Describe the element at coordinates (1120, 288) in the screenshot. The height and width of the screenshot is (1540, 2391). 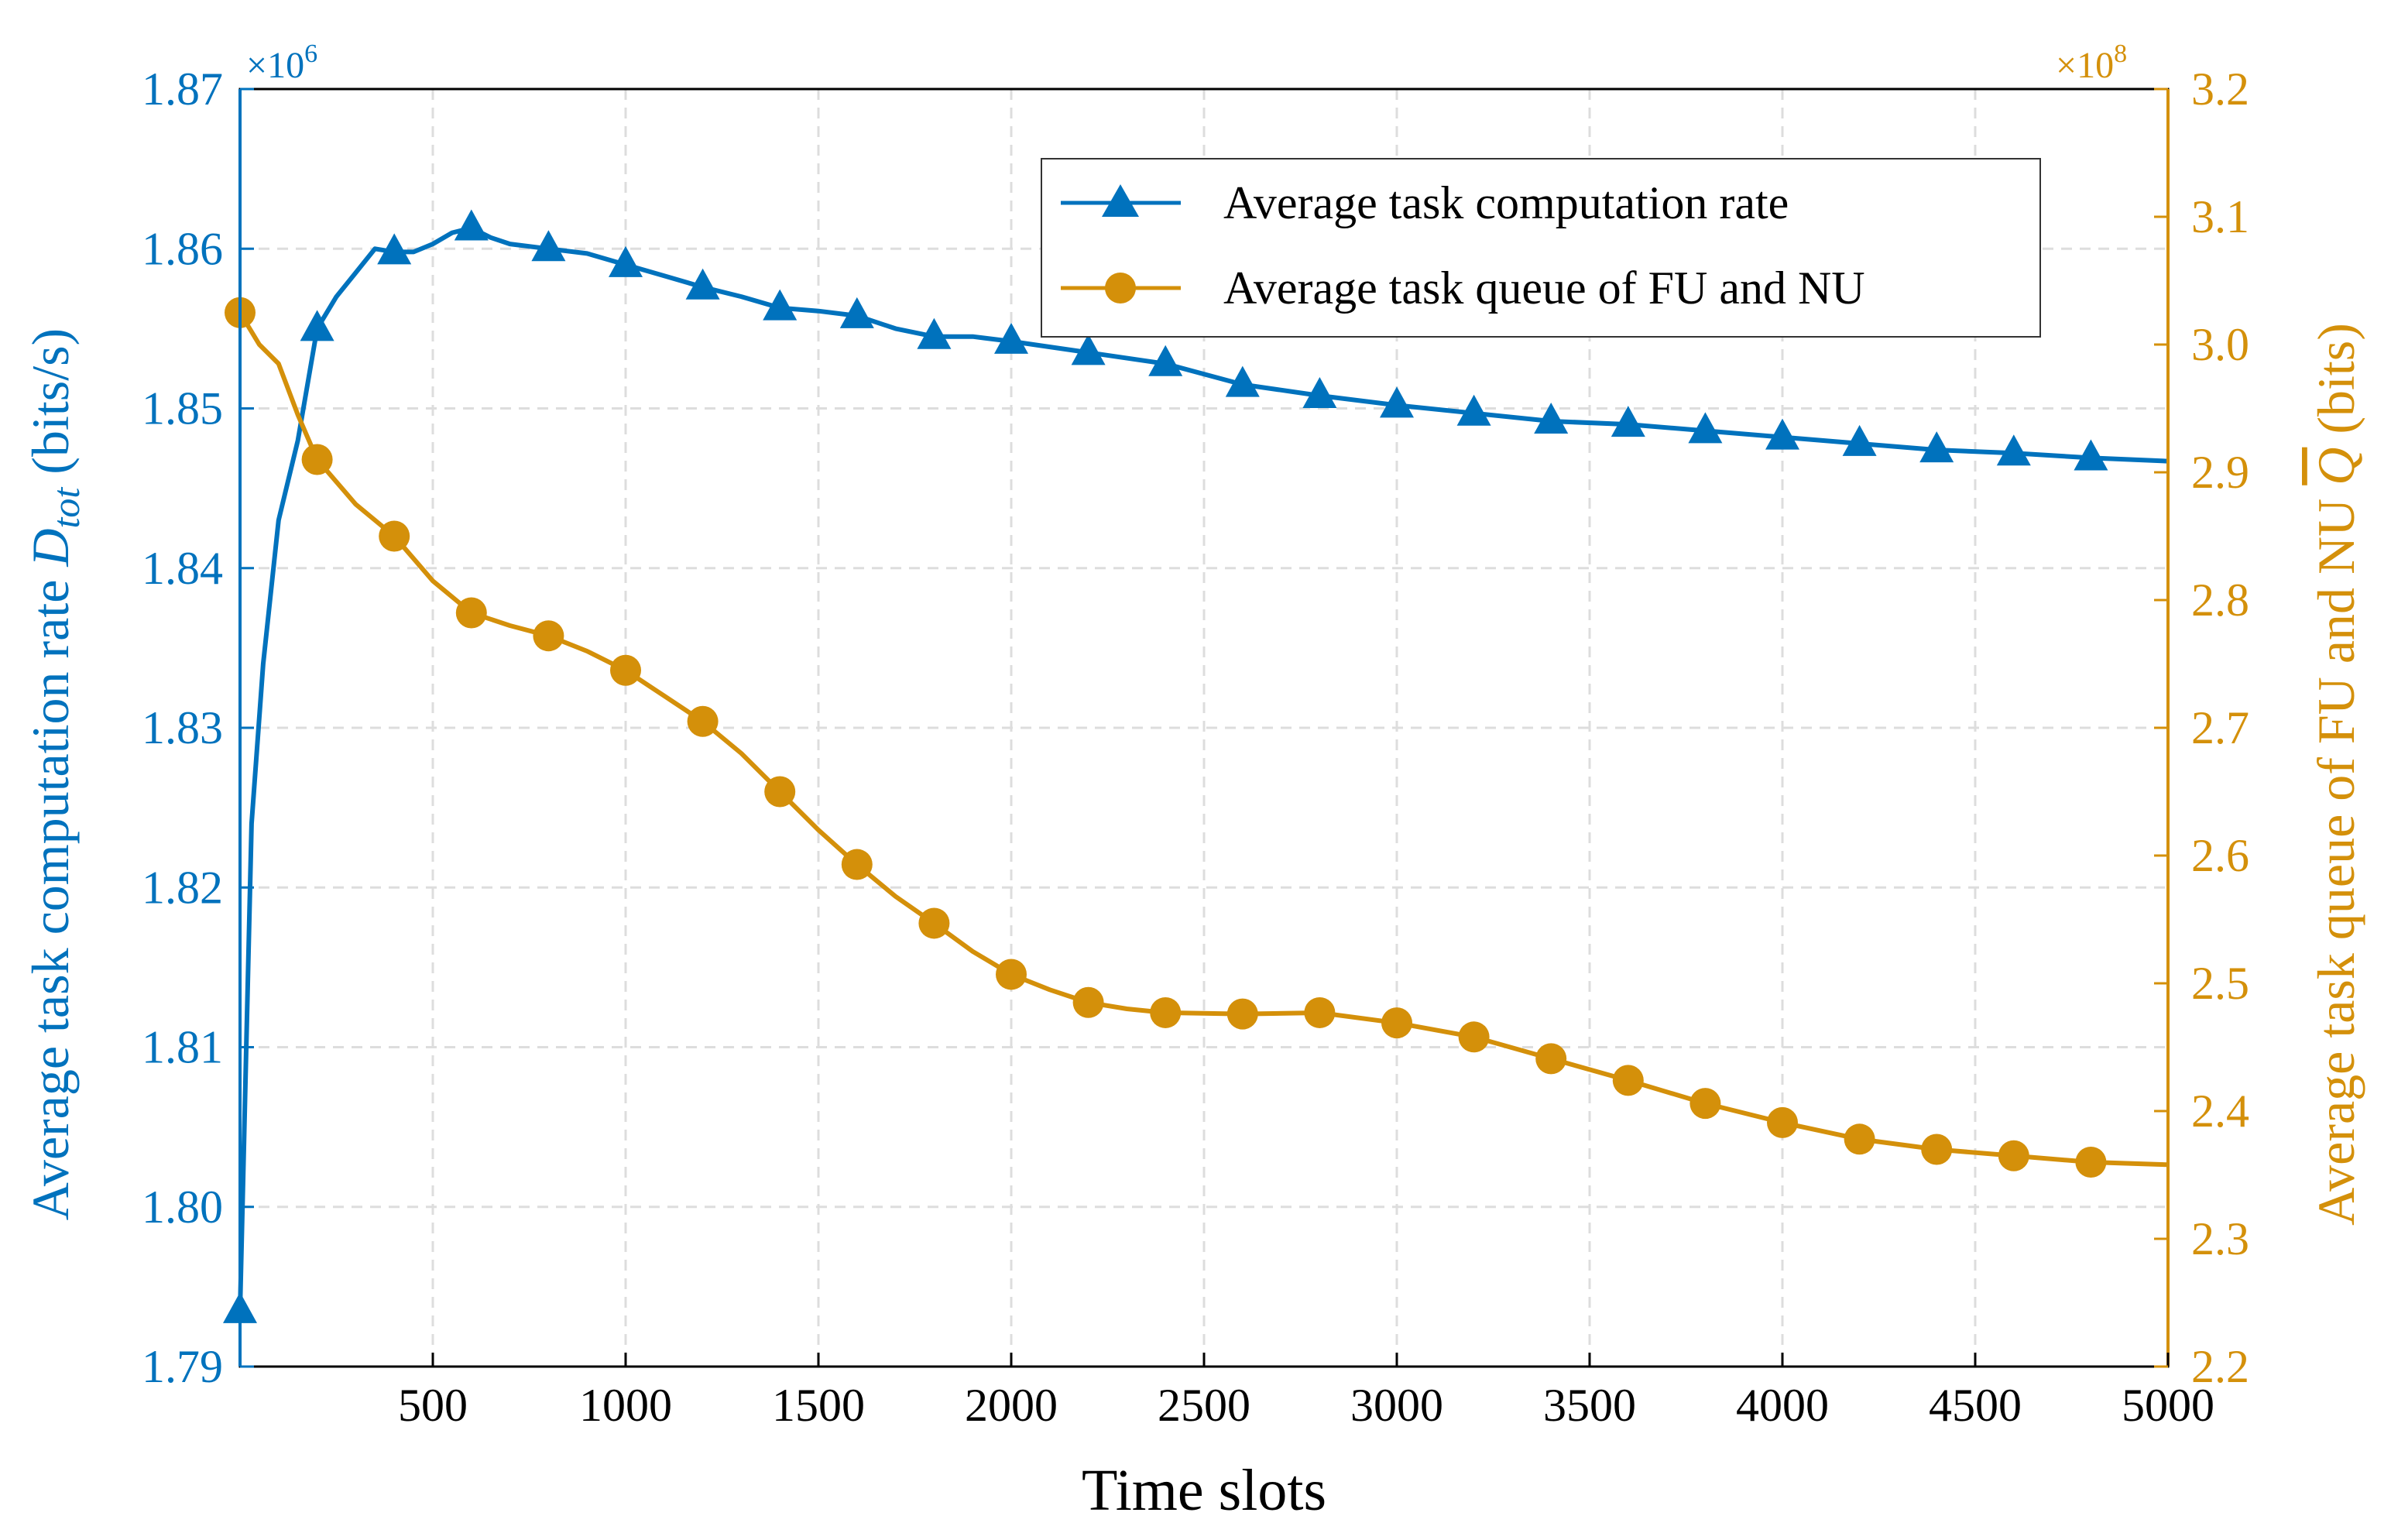
I see `legend-marker-circle` at that location.